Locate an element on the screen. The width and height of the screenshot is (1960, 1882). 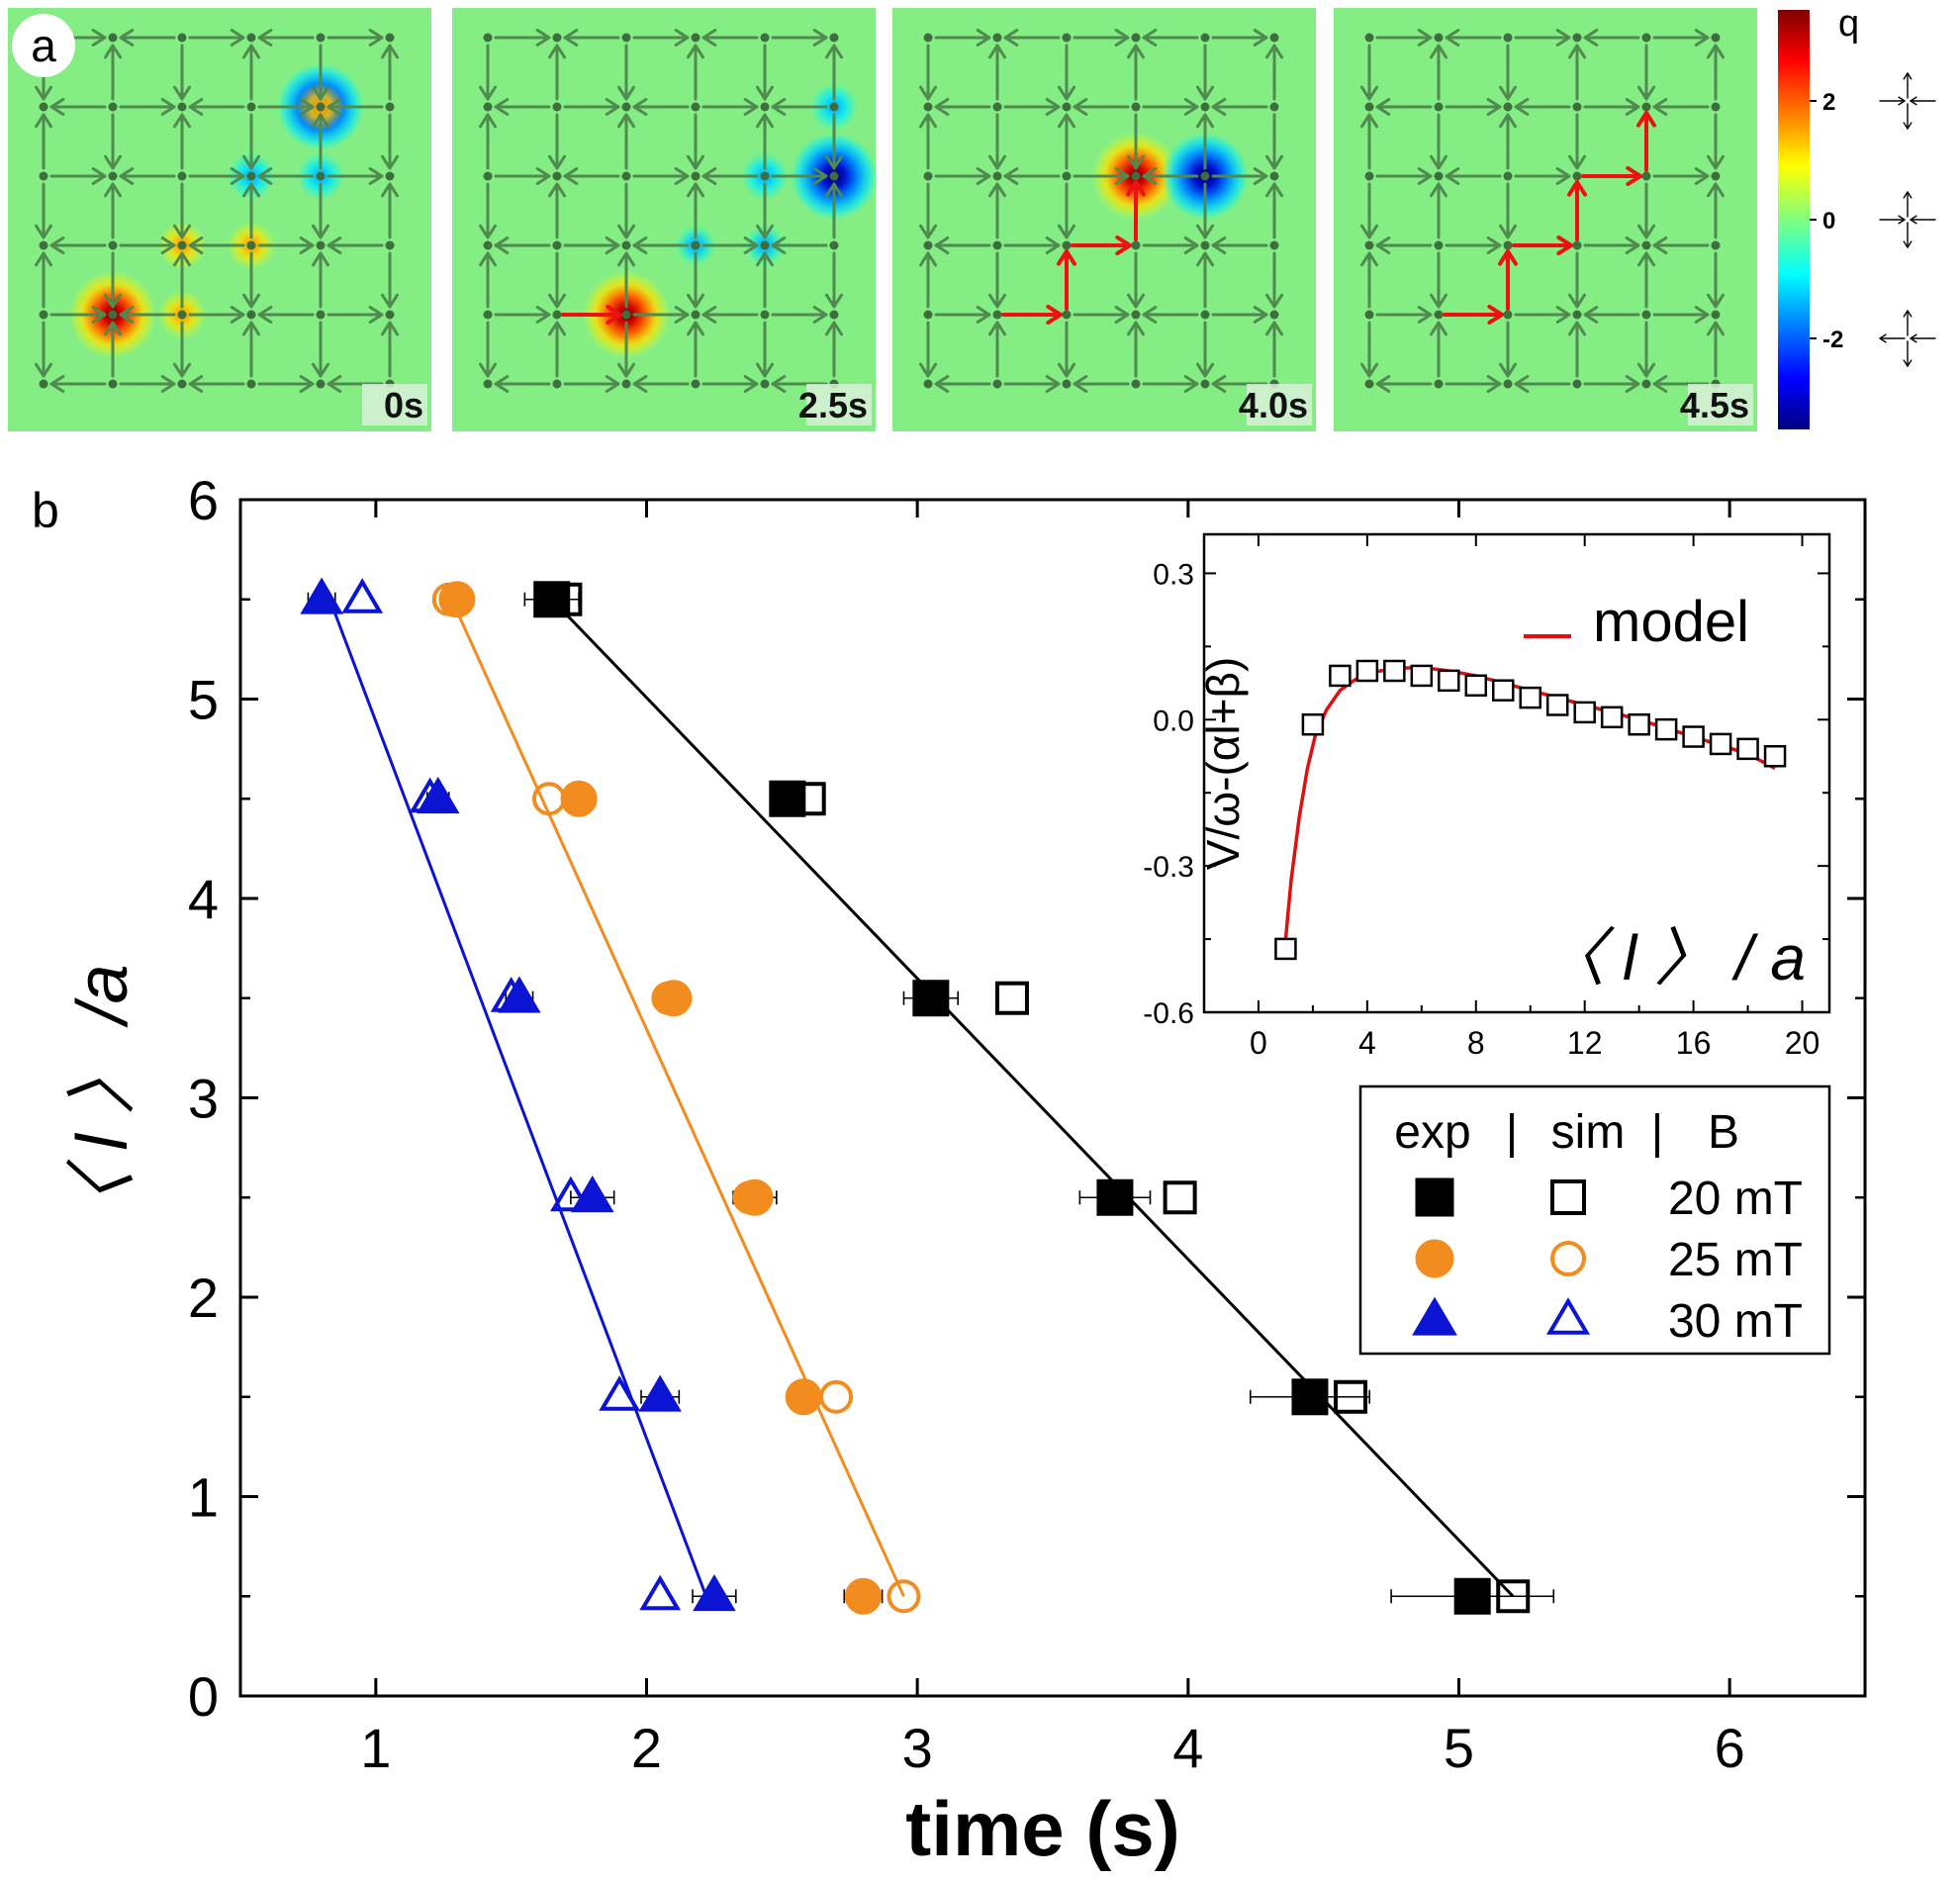
inset-x-tick-label: 20 is located at coordinates (1802, 1043).